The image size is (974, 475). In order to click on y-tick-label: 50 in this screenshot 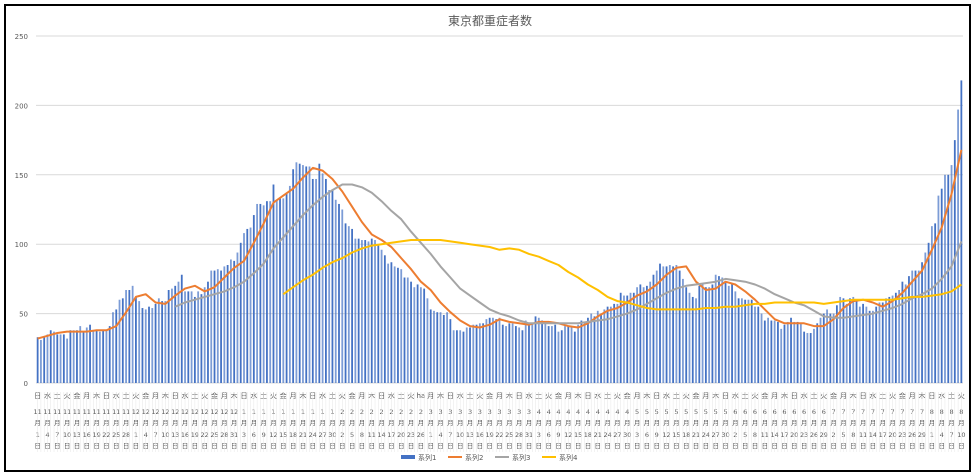, I will do `click(23, 315)`.